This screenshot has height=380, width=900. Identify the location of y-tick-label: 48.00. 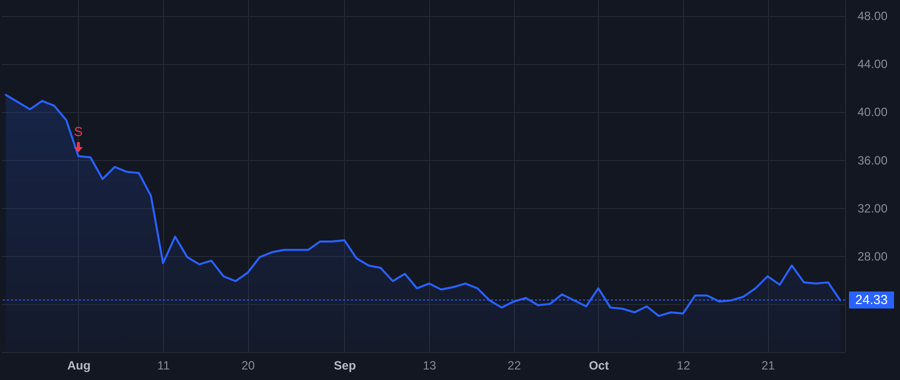
(873, 16).